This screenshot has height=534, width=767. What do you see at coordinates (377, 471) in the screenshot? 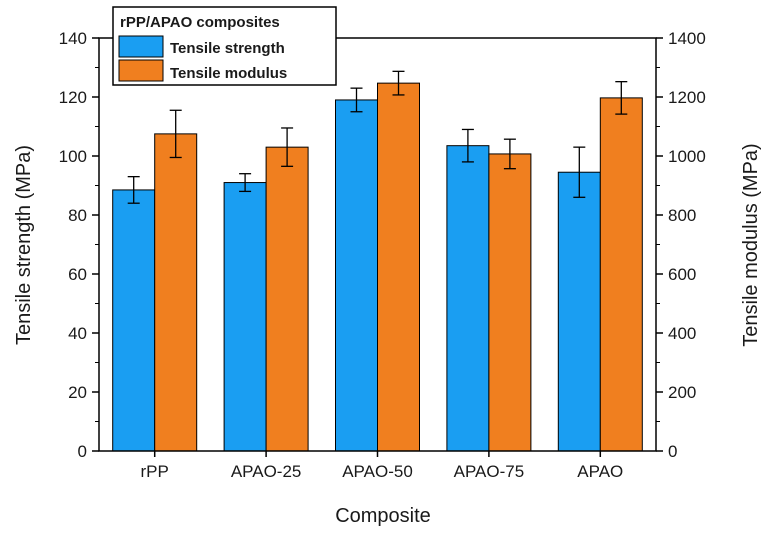
I see `x-tick-label-apao-50: APAO-50` at bounding box center [377, 471].